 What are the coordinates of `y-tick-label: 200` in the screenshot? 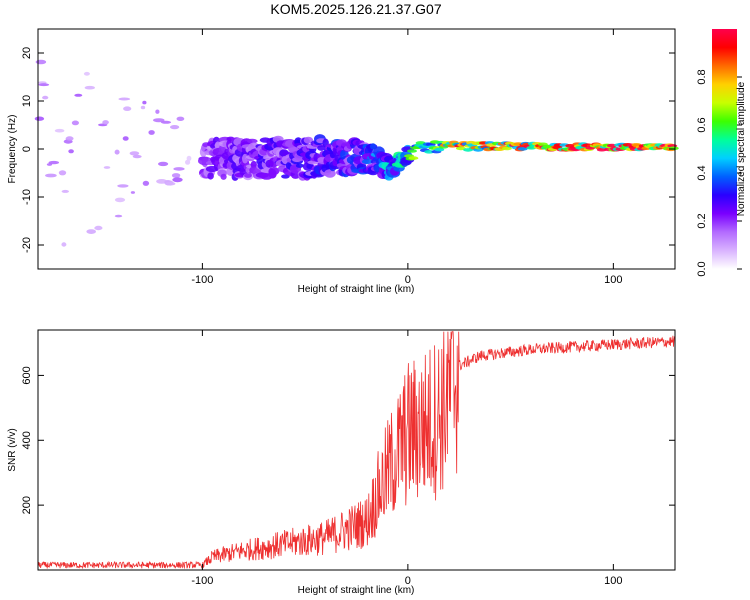 It's located at (27, 505).